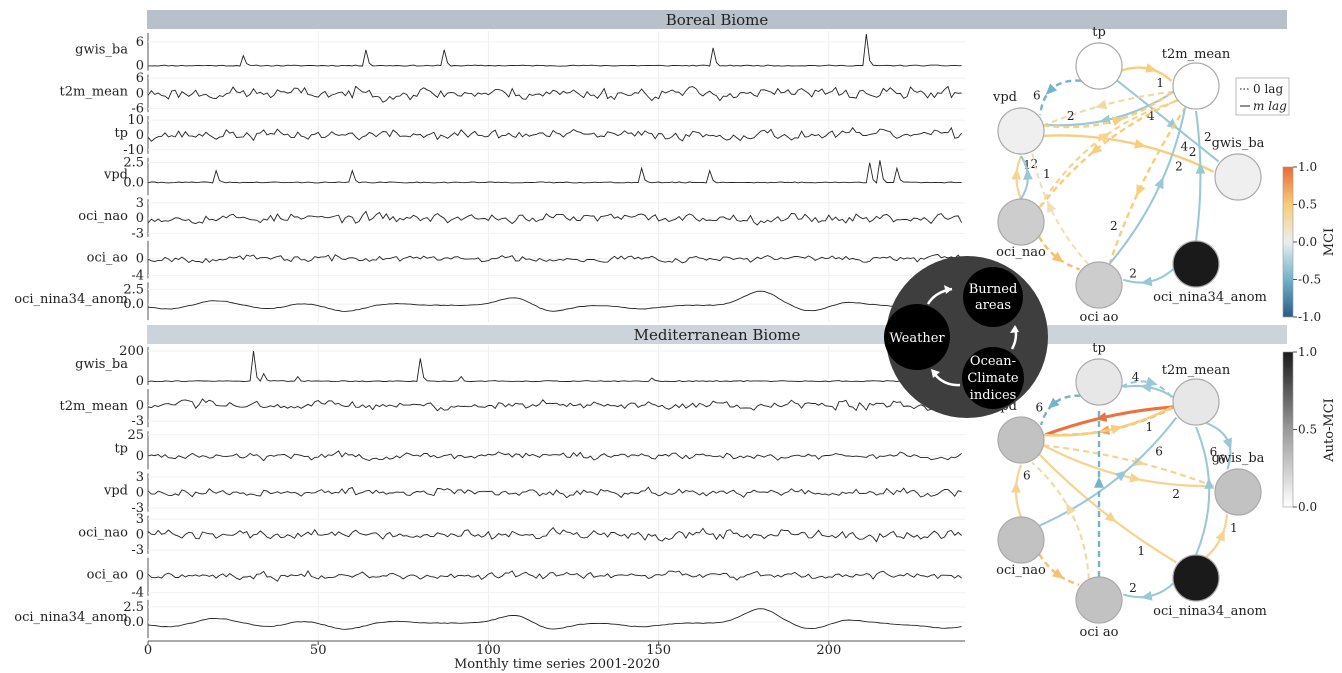  I want to click on x-tick-label: 0, so click(148, 650).